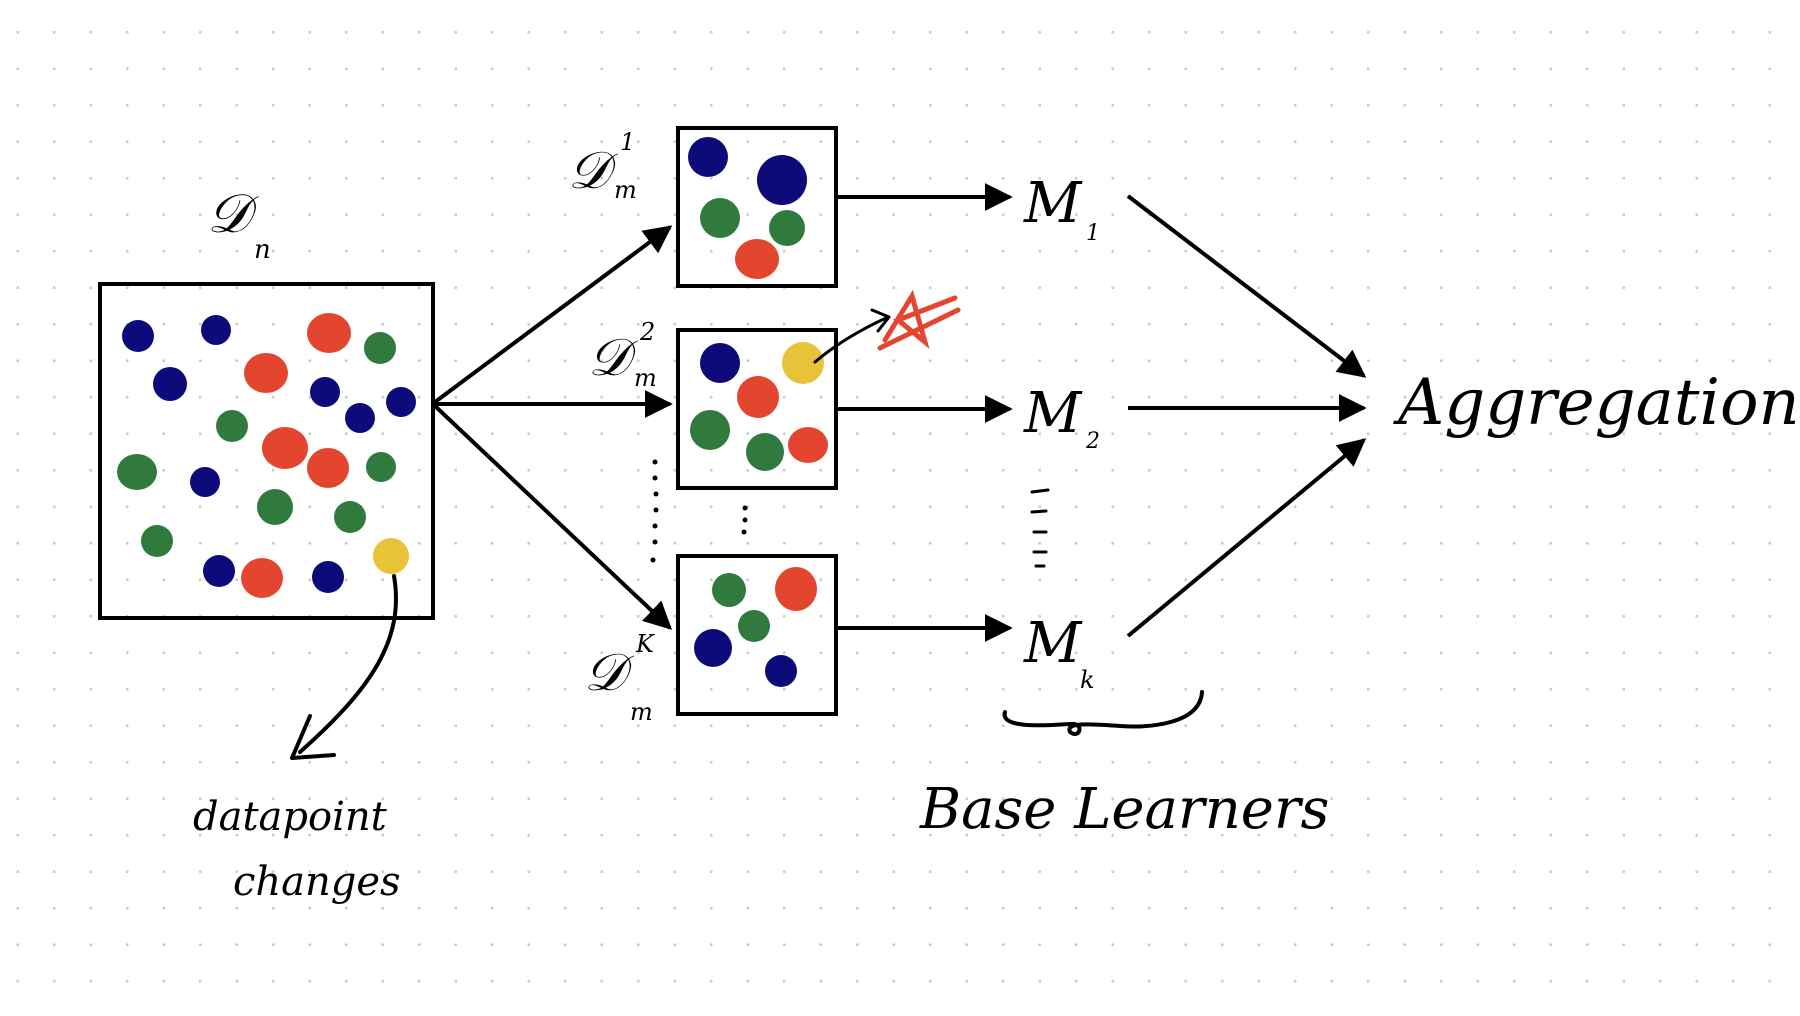  I want to click on split-arrows, so click(553, 427).